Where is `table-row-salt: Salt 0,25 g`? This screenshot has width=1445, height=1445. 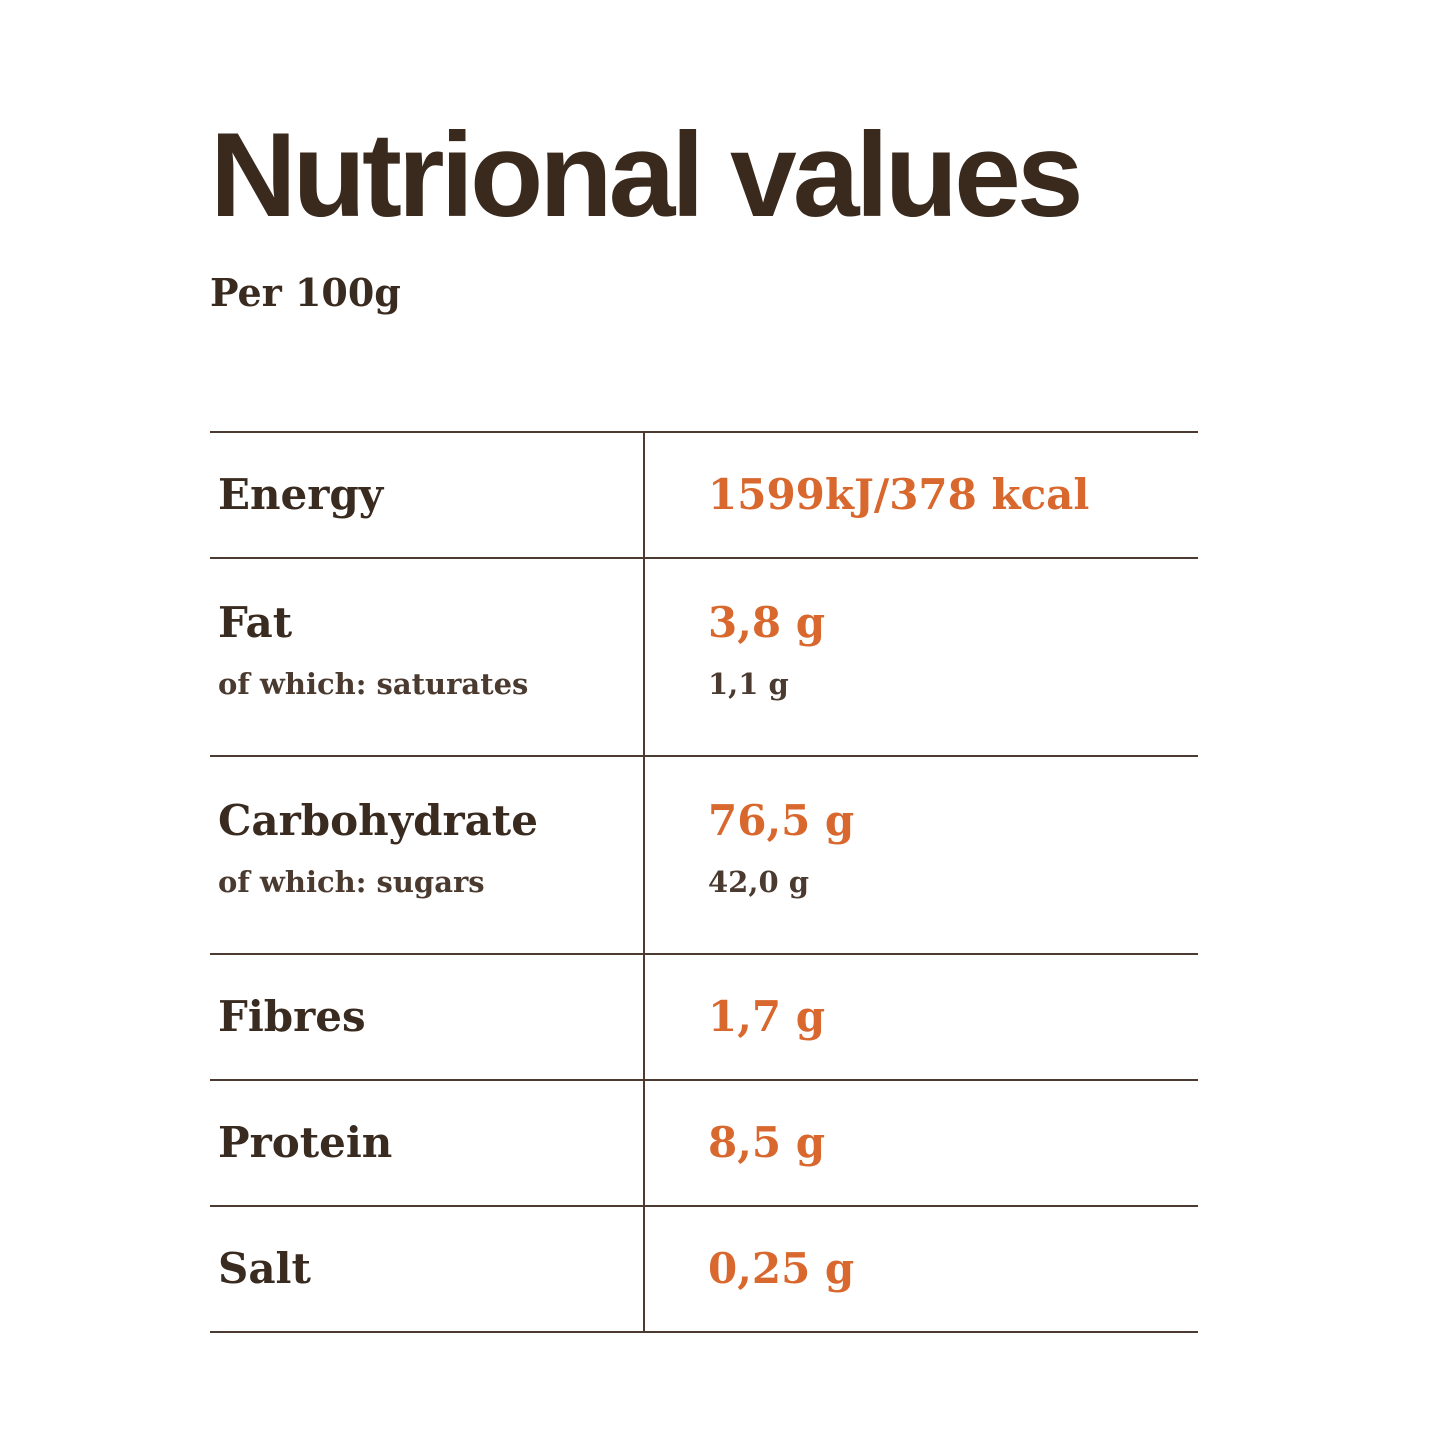 table-row-salt: Salt 0,25 g is located at coordinates (704, 1268).